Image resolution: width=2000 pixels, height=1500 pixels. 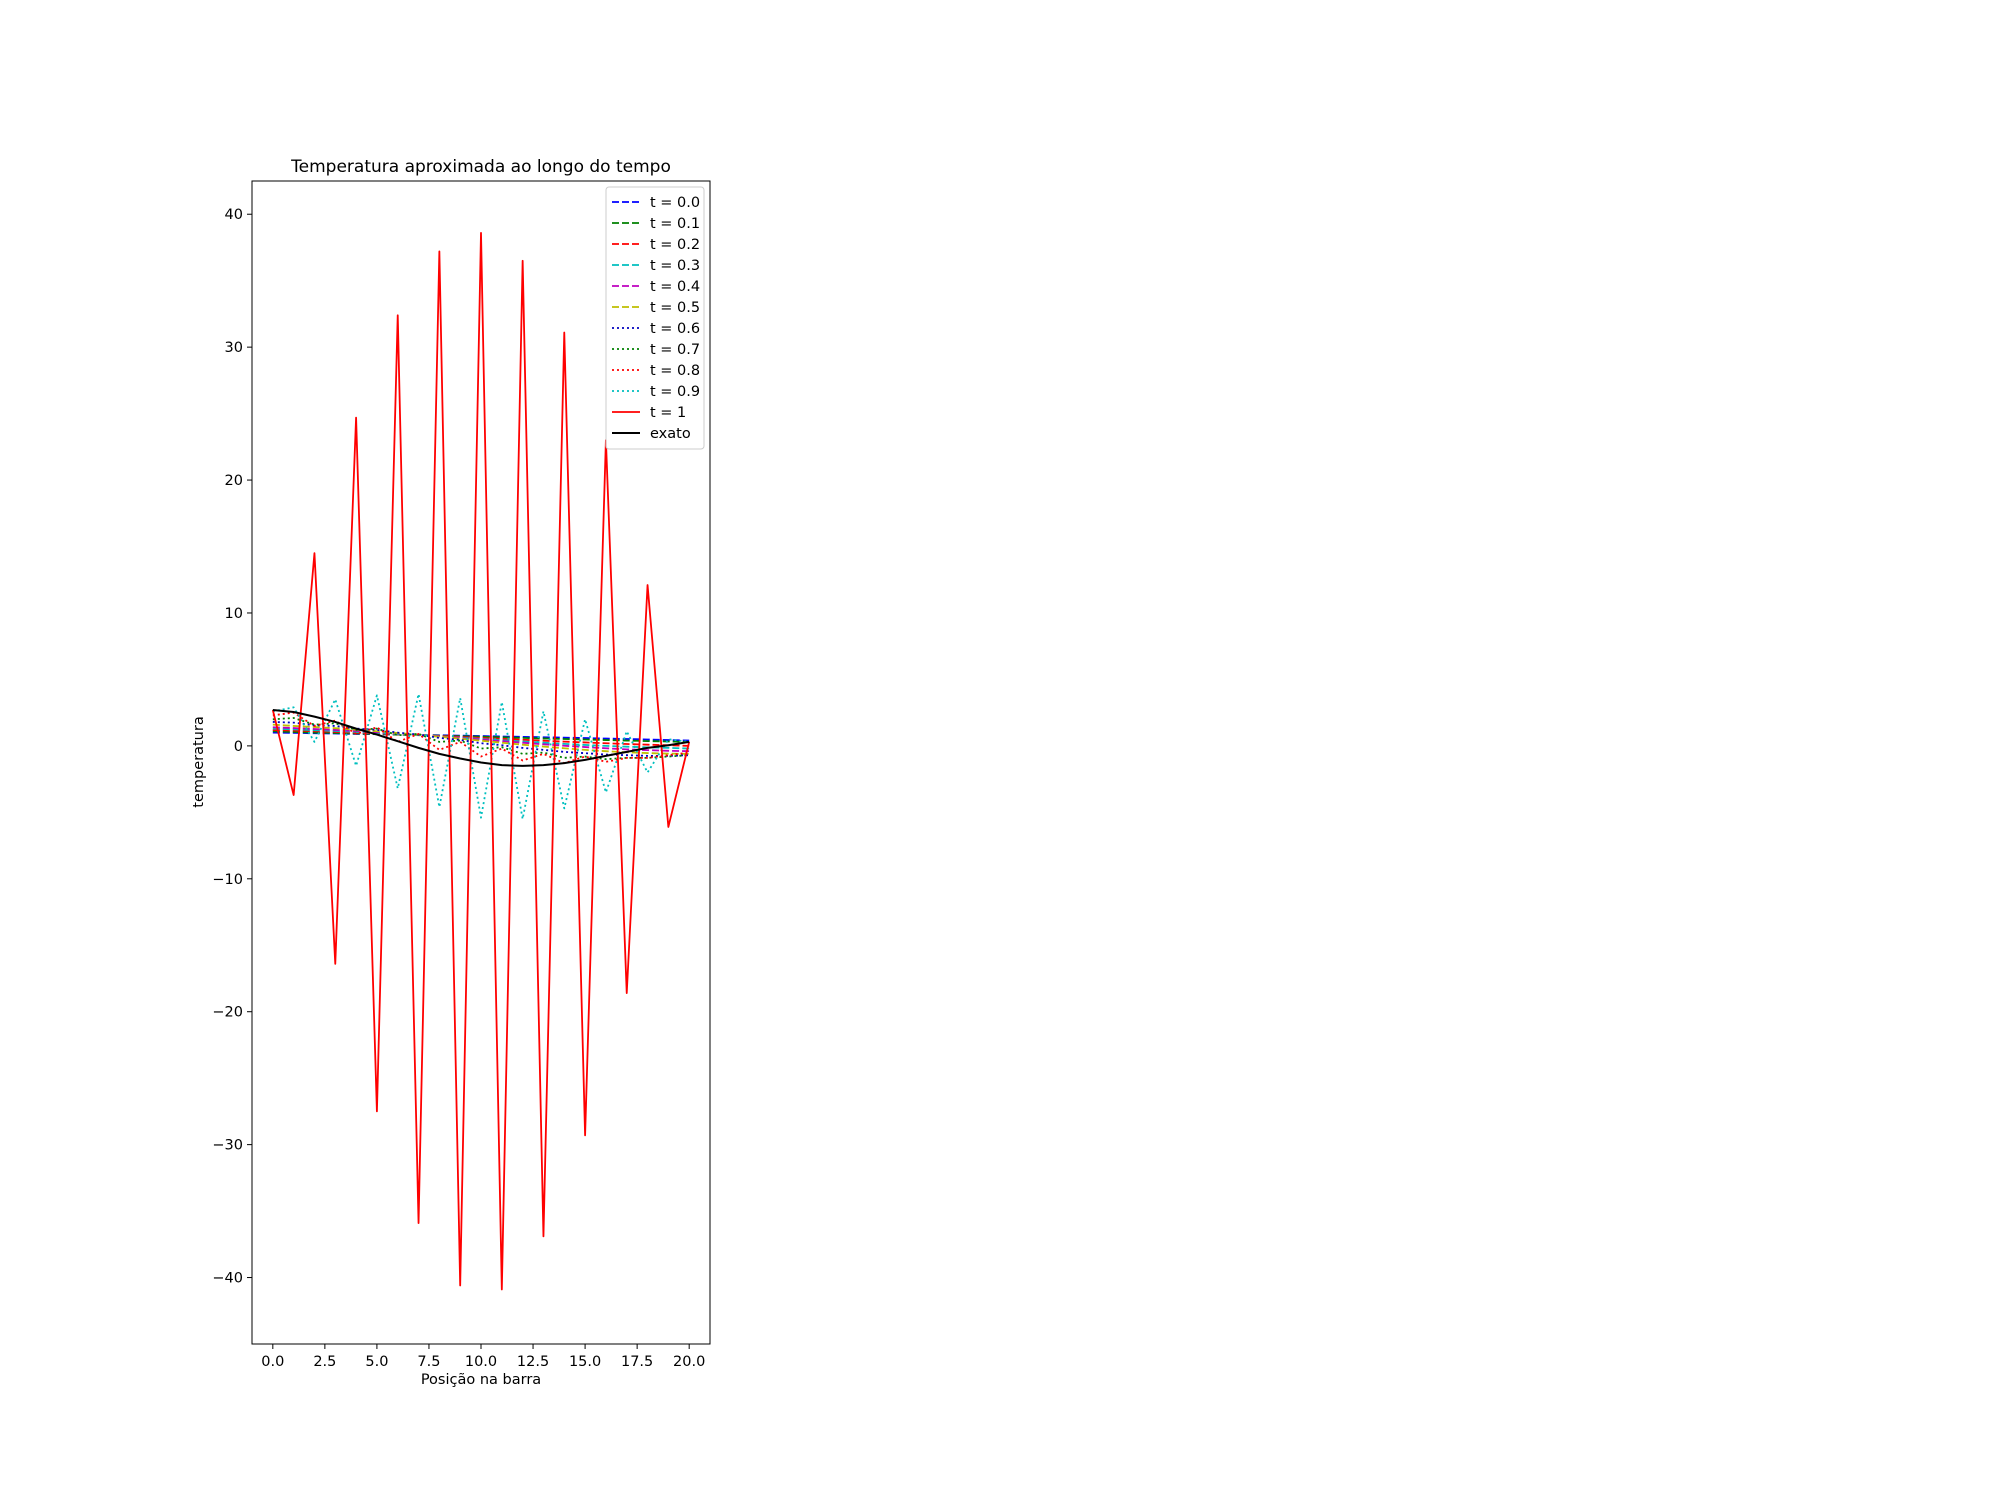 What do you see at coordinates (481, 1362) in the screenshot?
I see `x-tick-label: 10.0` at bounding box center [481, 1362].